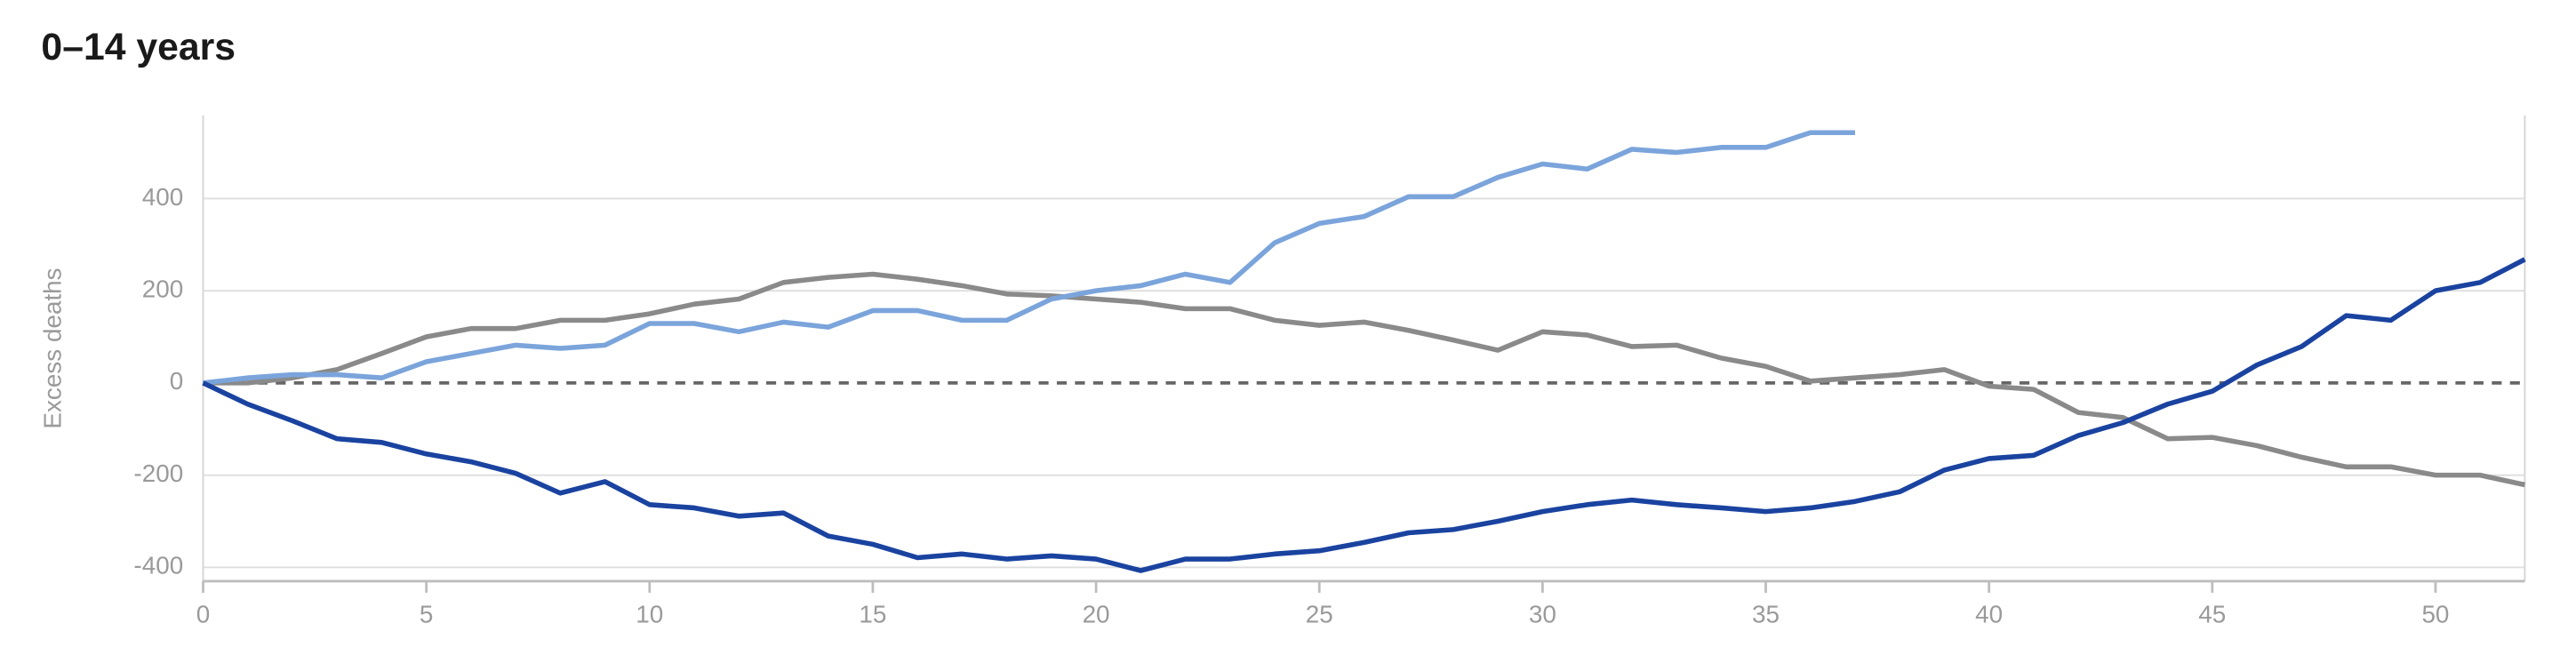 The height and width of the screenshot is (671, 2576). Describe the element at coordinates (649, 613) in the screenshot. I see `x-tick-label: 10` at that location.